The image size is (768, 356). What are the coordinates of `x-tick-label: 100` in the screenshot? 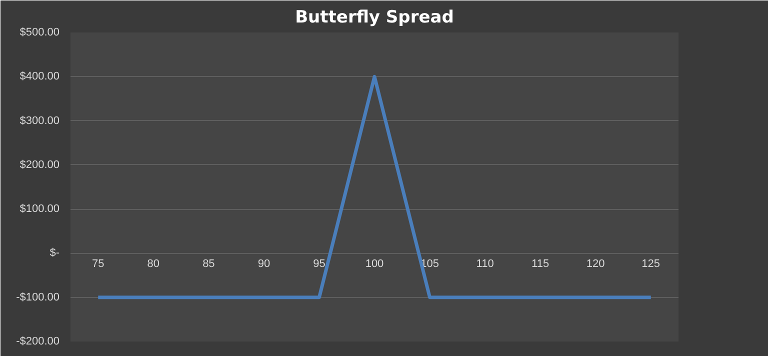 It's located at (374, 264).